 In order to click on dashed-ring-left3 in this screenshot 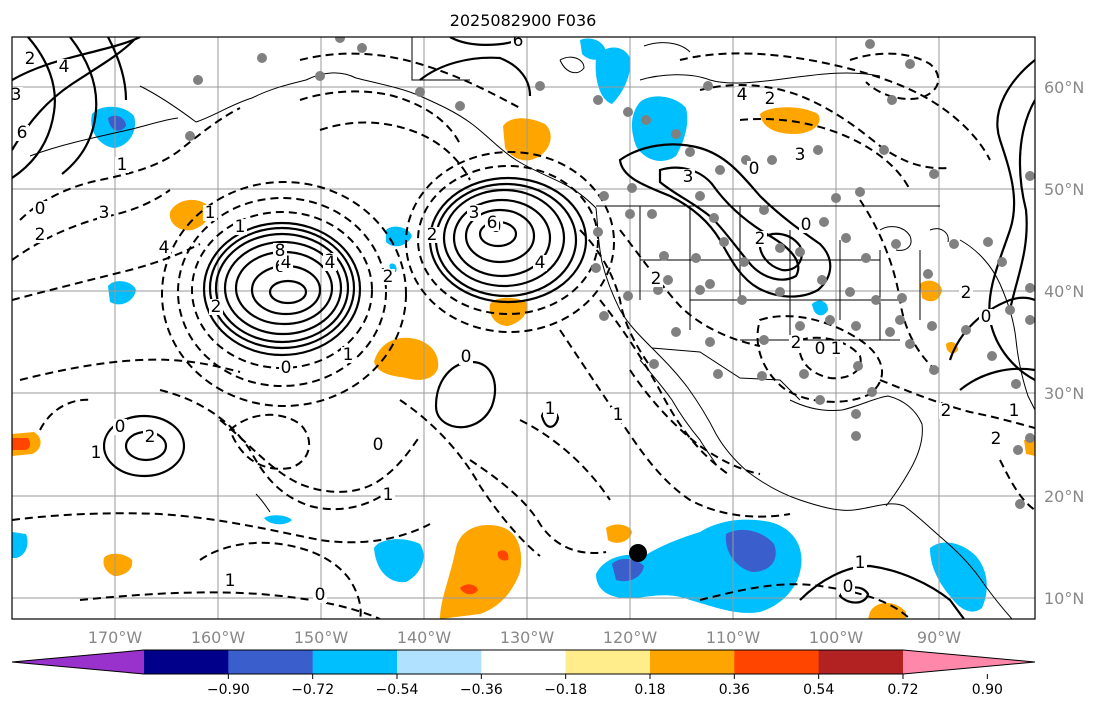, I will do `click(284, 294)`.